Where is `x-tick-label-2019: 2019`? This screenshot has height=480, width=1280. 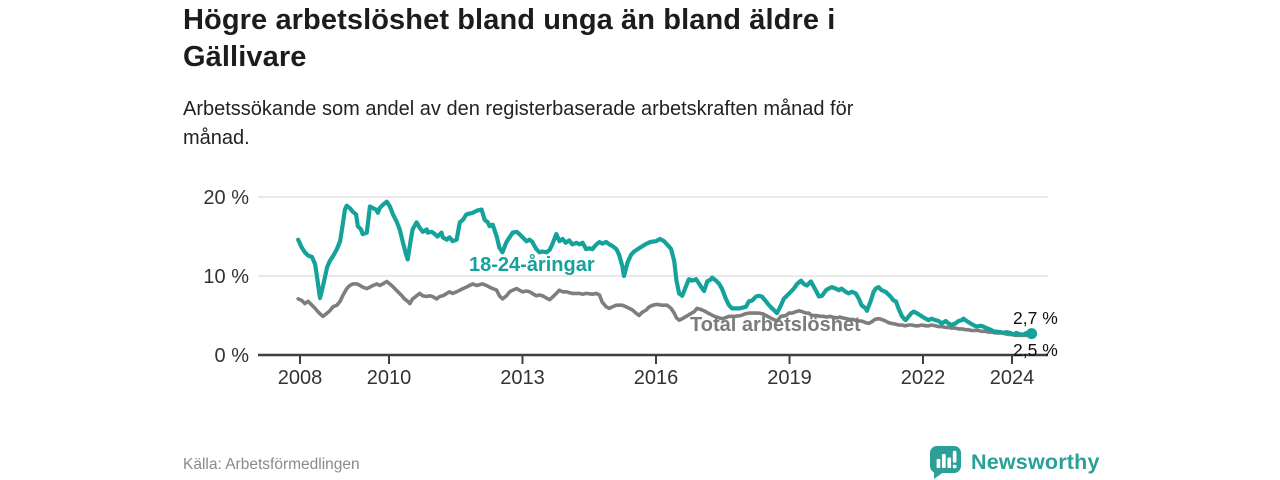
x-tick-label-2019: 2019 is located at coordinates (789, 378).